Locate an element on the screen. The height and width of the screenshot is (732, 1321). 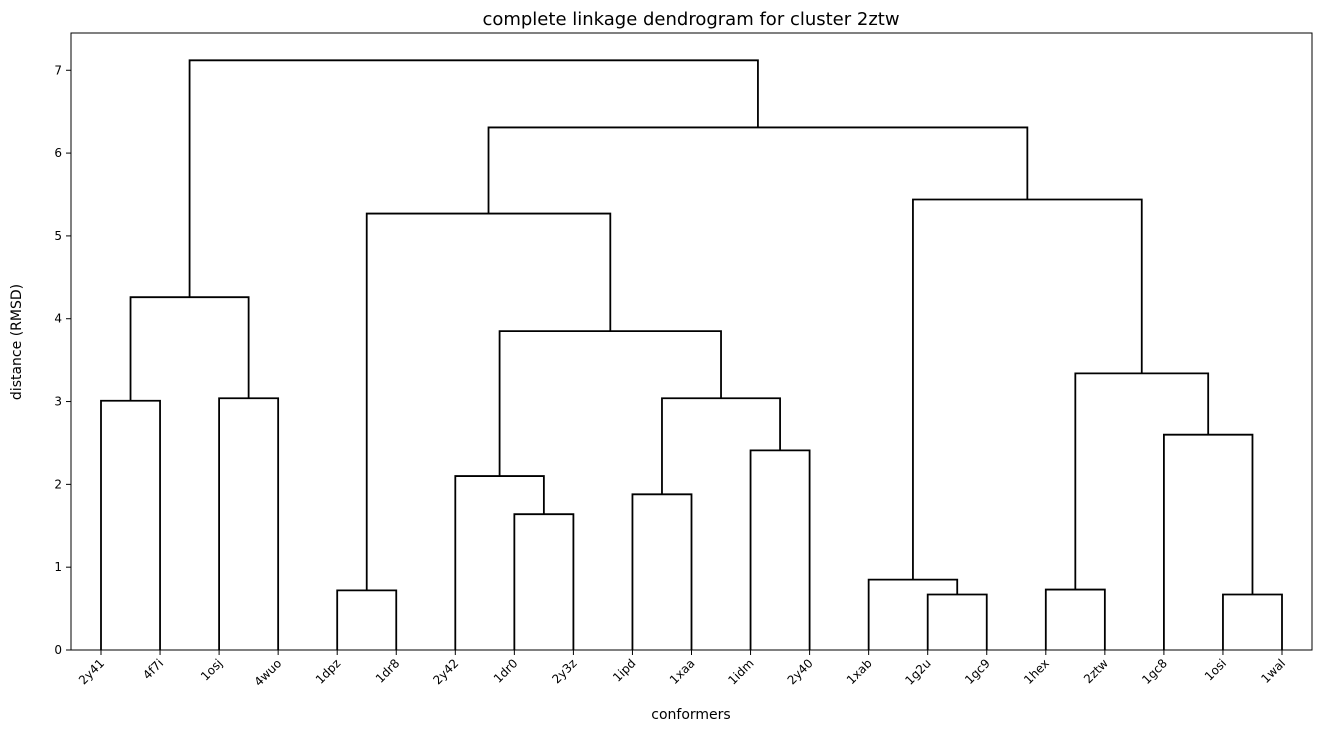
leaf-label: 1wal is located at coordinates (1273, 671).